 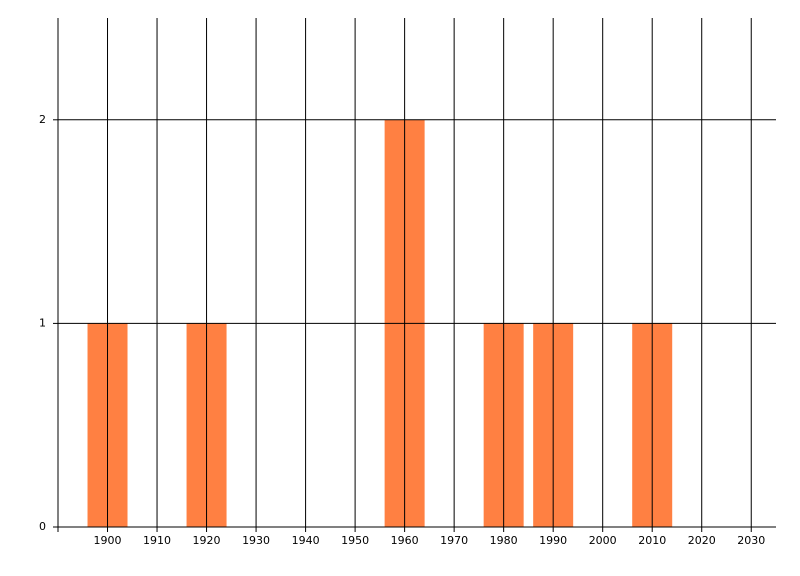 What do you see at coordinates (751, 540) in the screenshot?
I see `x-tick-label: 2030` at bounding box center [751, 540].